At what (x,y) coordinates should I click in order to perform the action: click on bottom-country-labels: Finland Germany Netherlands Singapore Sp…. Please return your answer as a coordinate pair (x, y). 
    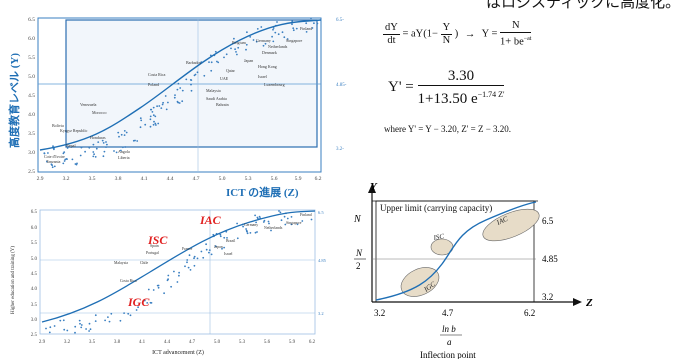
    Looking at the image, I should click on (213, 248).